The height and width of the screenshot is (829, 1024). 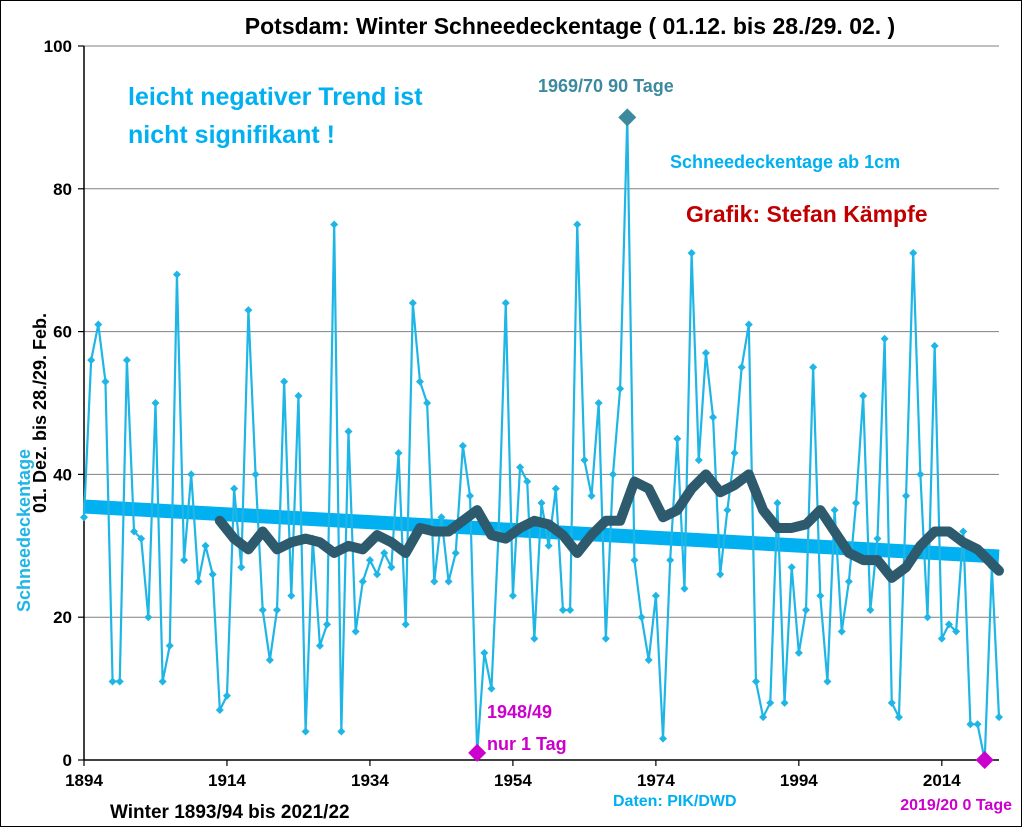 I want to click on data-point-1913, so click(x=219, y=710).